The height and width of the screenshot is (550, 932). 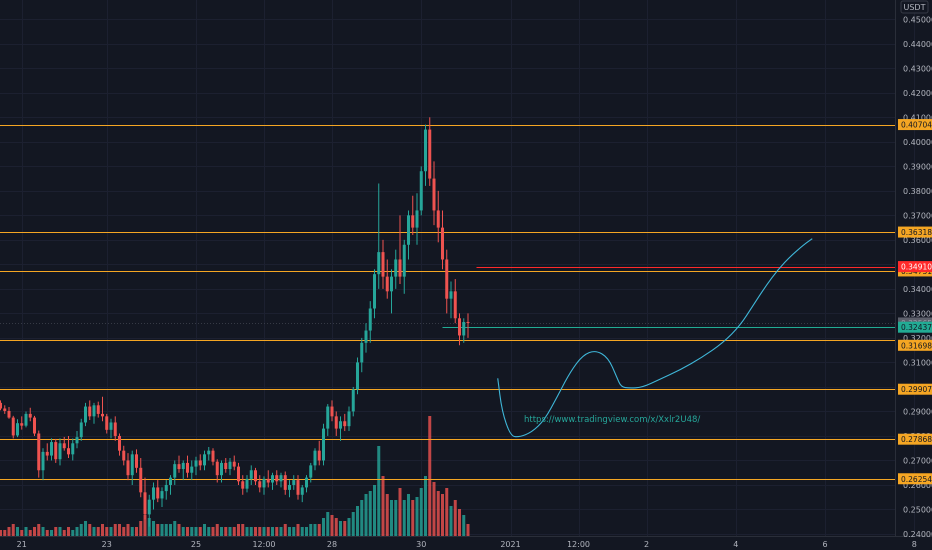 What do you see at coordinates (915, 345) in the screenshot?
I see `support-badge-box` at bounding box center [915, 345].